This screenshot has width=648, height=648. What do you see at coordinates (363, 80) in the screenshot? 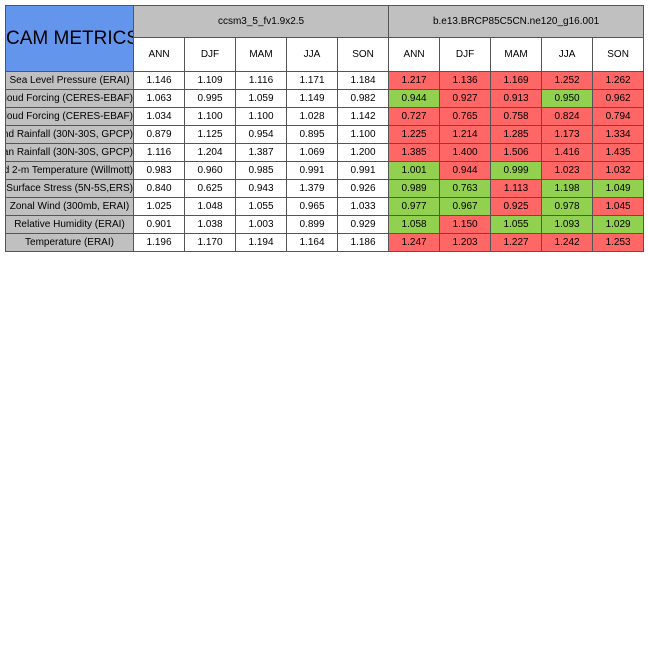
I see `ref-value-cell: 1.184` at bounding box center [363, 80].